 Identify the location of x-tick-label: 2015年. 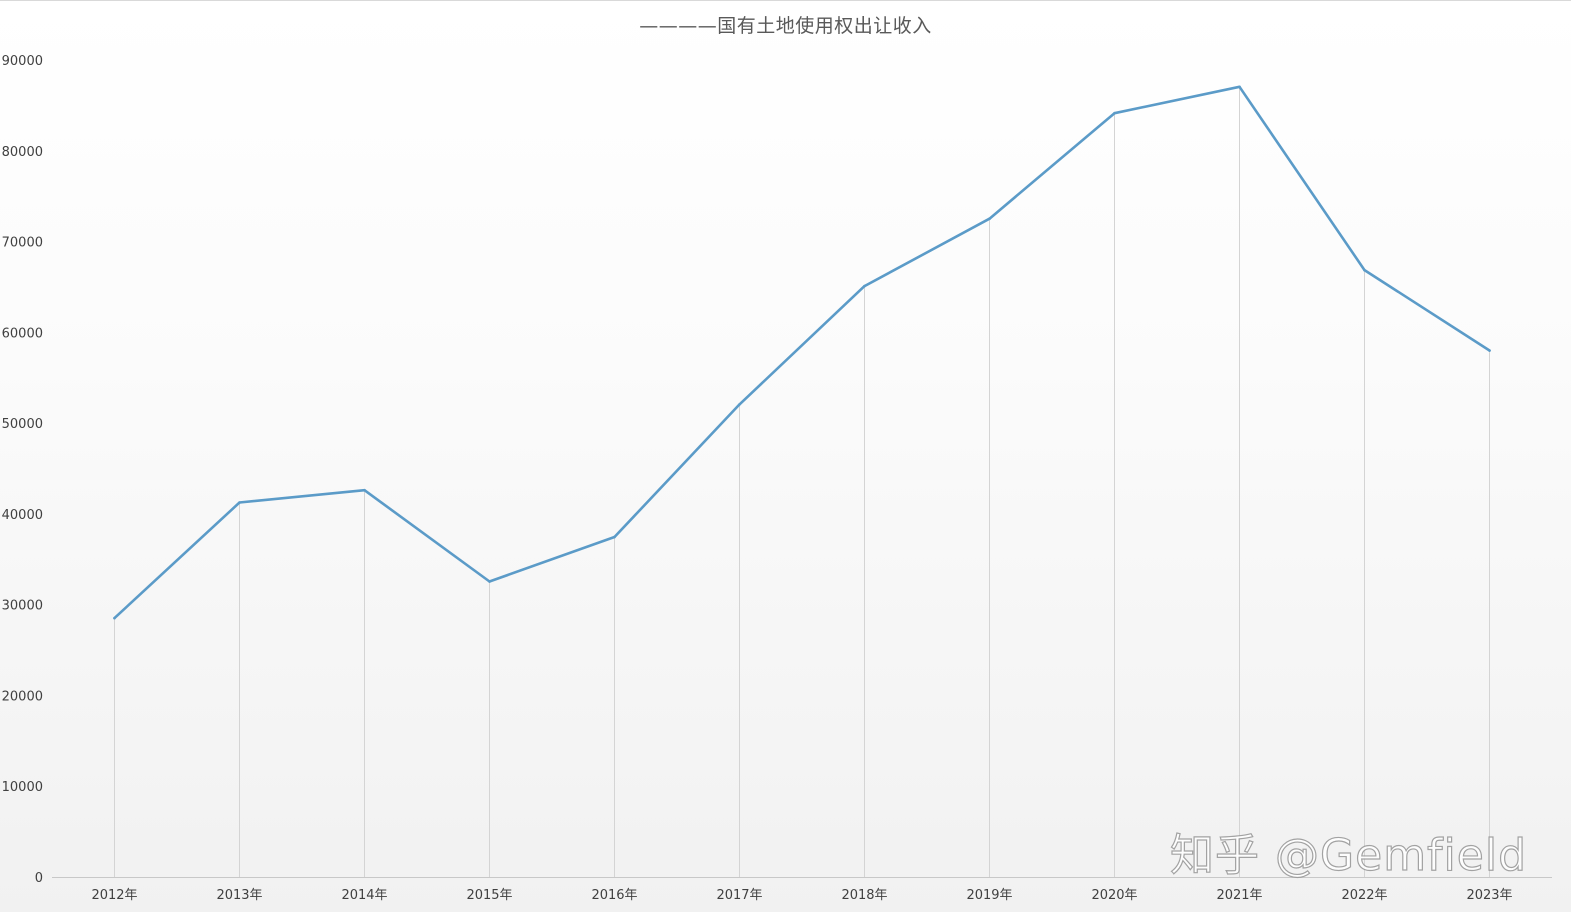
(489, 895).